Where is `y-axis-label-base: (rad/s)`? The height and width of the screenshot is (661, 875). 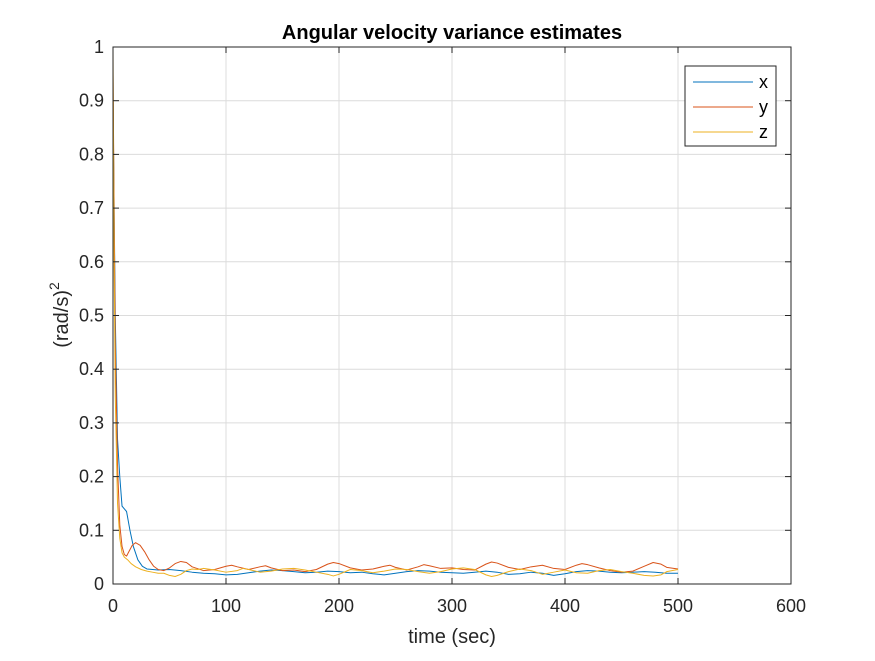
y-axis-label-base: (rad/s) is located at coordinates (62, 319).